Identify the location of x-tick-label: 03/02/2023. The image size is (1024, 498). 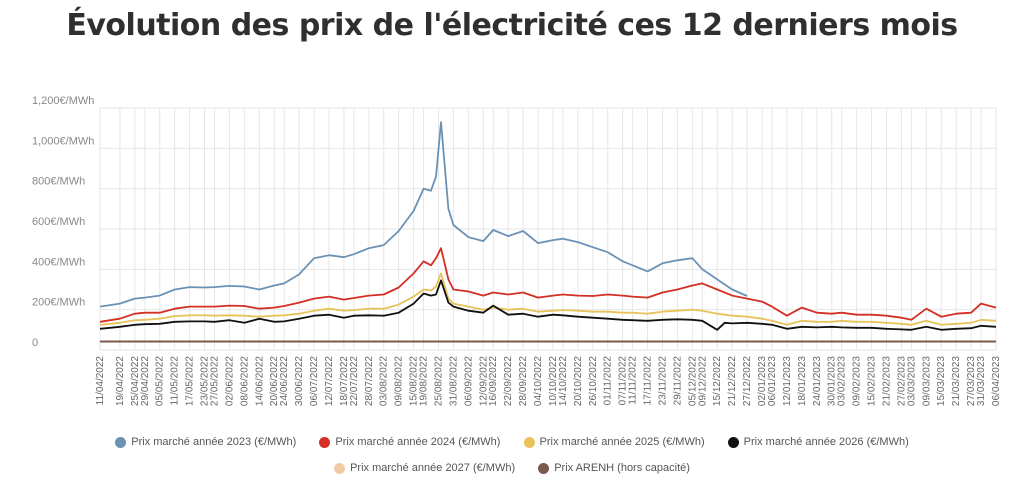
(842, 381).